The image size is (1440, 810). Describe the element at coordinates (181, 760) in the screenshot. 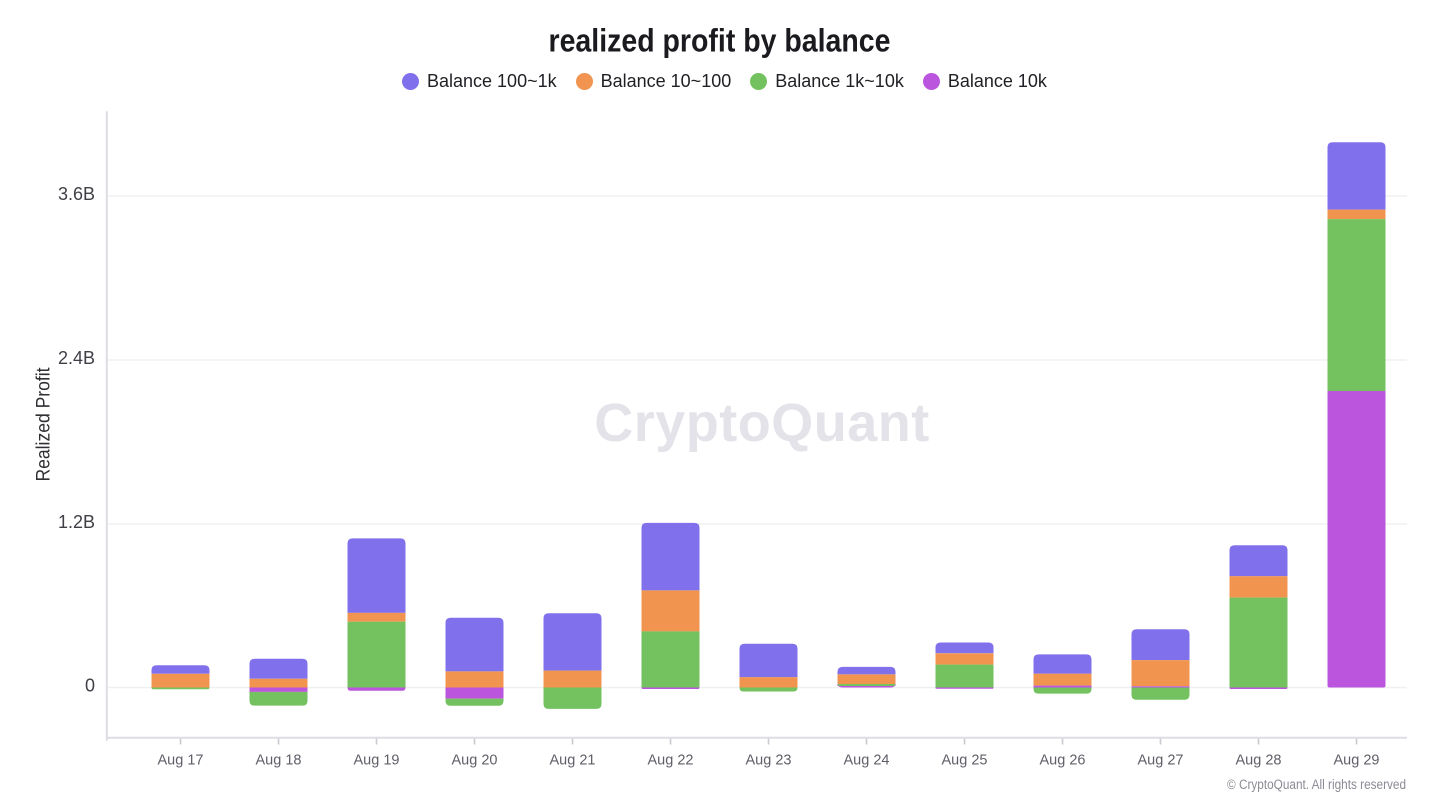

I see `svg-text: Aug 17` at that location.